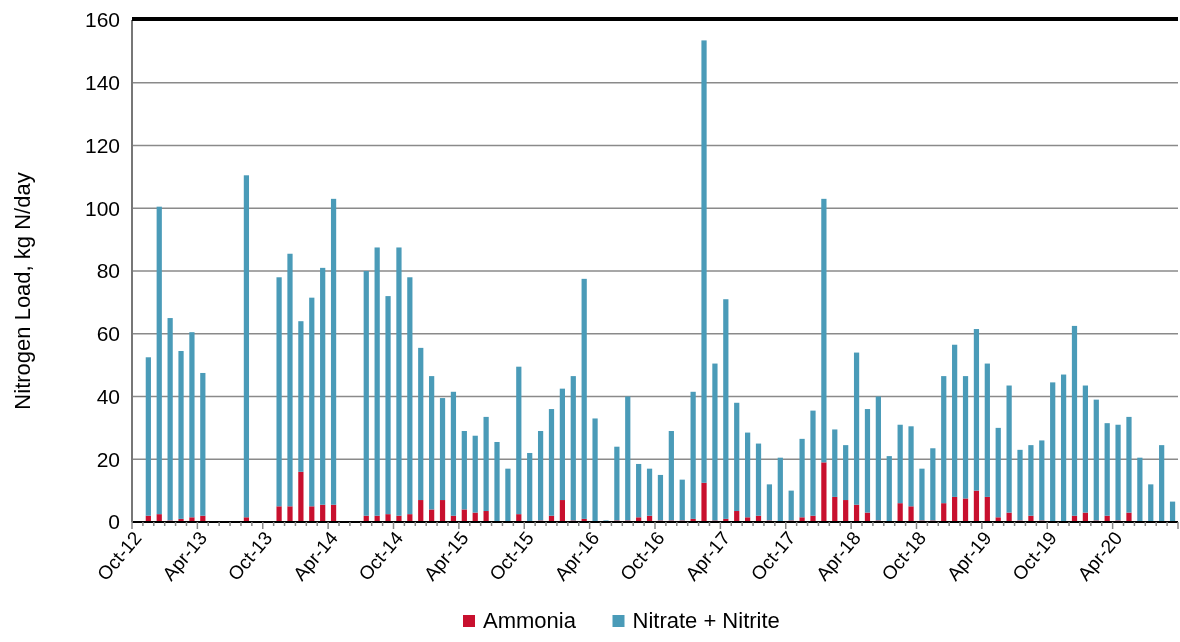 Image resolution: width=1180 pixels, height=642 pixels. What do you see at coordinates (530, 620) in the screenshot?
I see `legend-label: Ammonia` at bounding box center [530, 620].